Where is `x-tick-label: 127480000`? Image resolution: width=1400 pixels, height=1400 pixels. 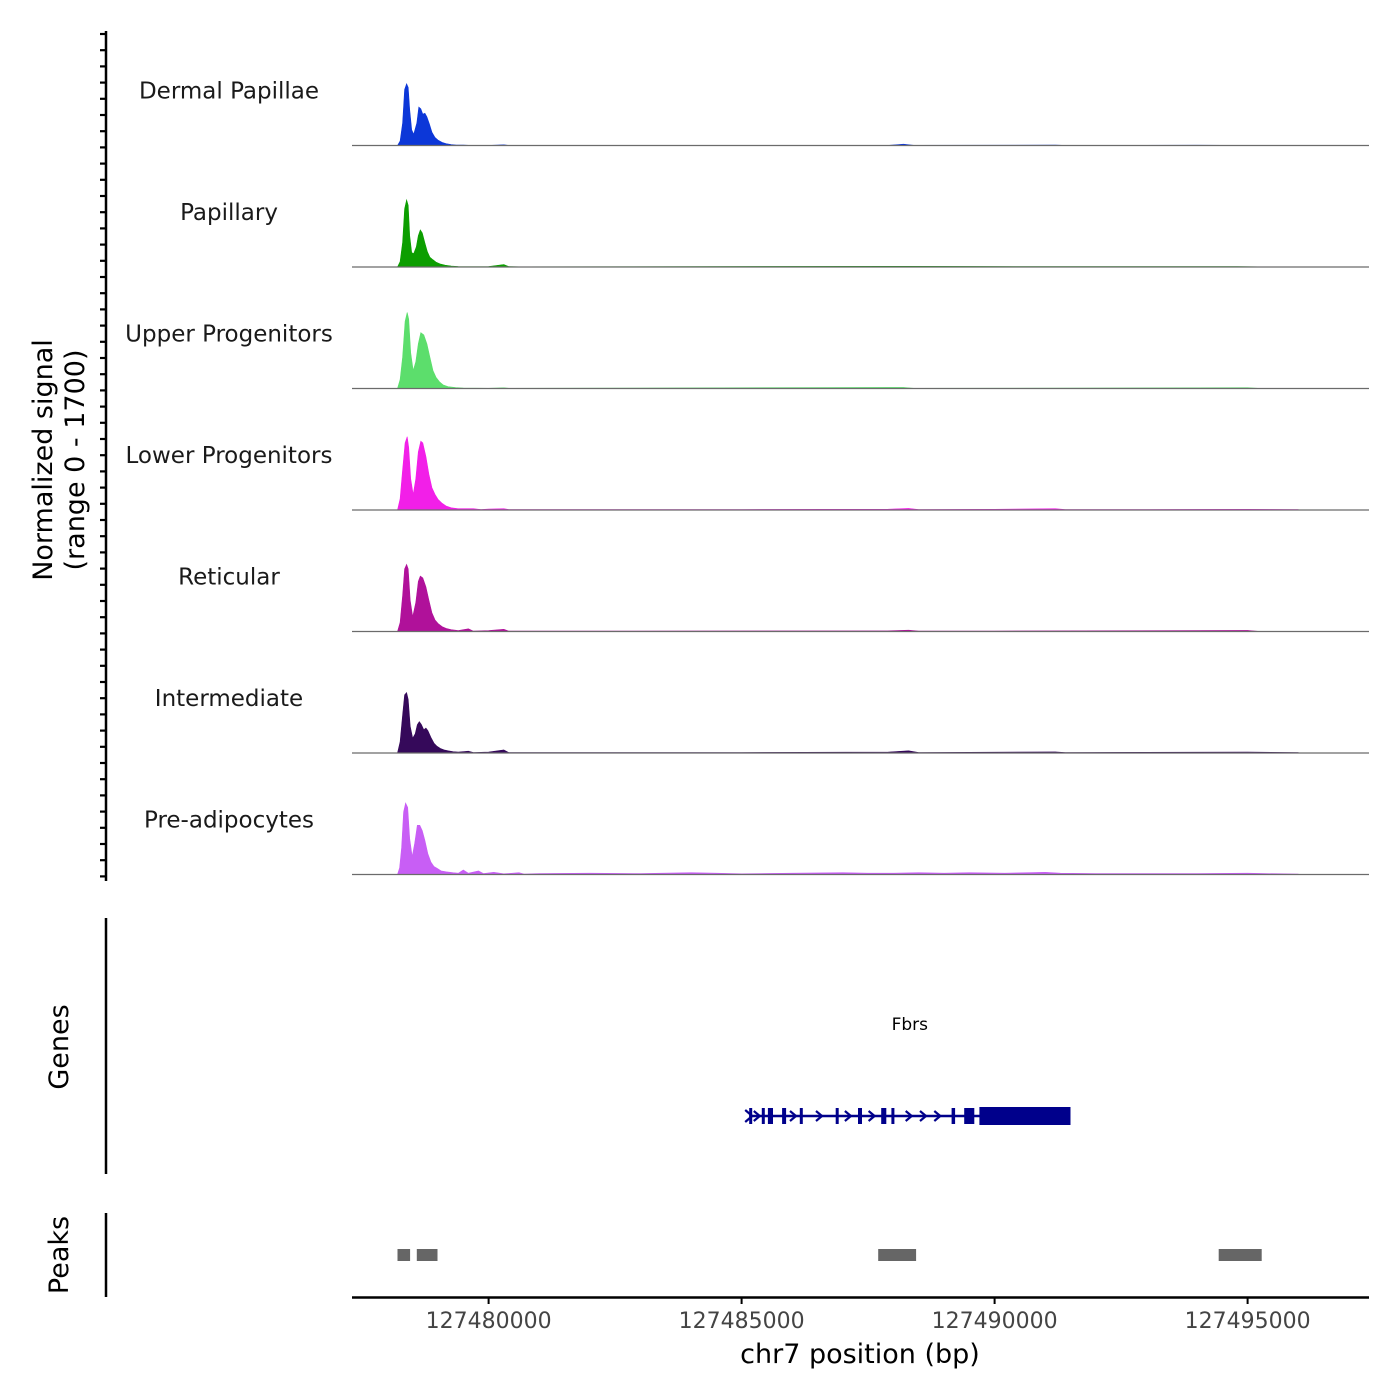 x-tick-label: 127480000 is located at coordinates (489, 1321).